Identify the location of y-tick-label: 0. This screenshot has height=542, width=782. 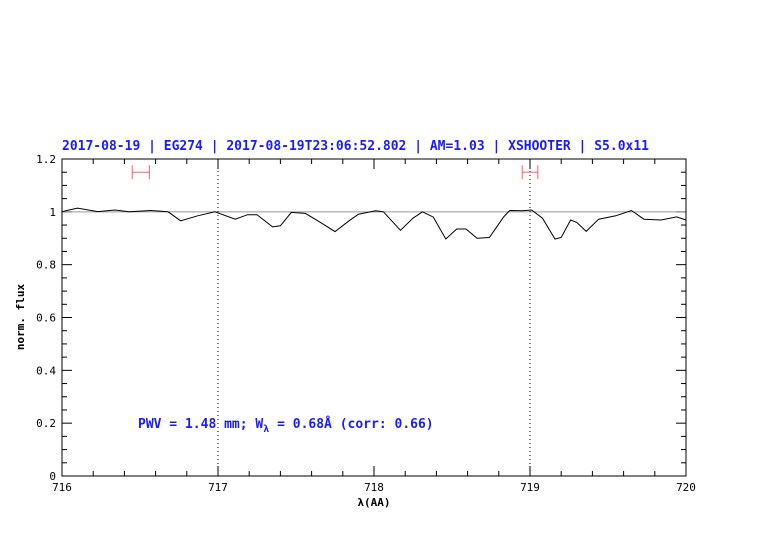
(52, 476).